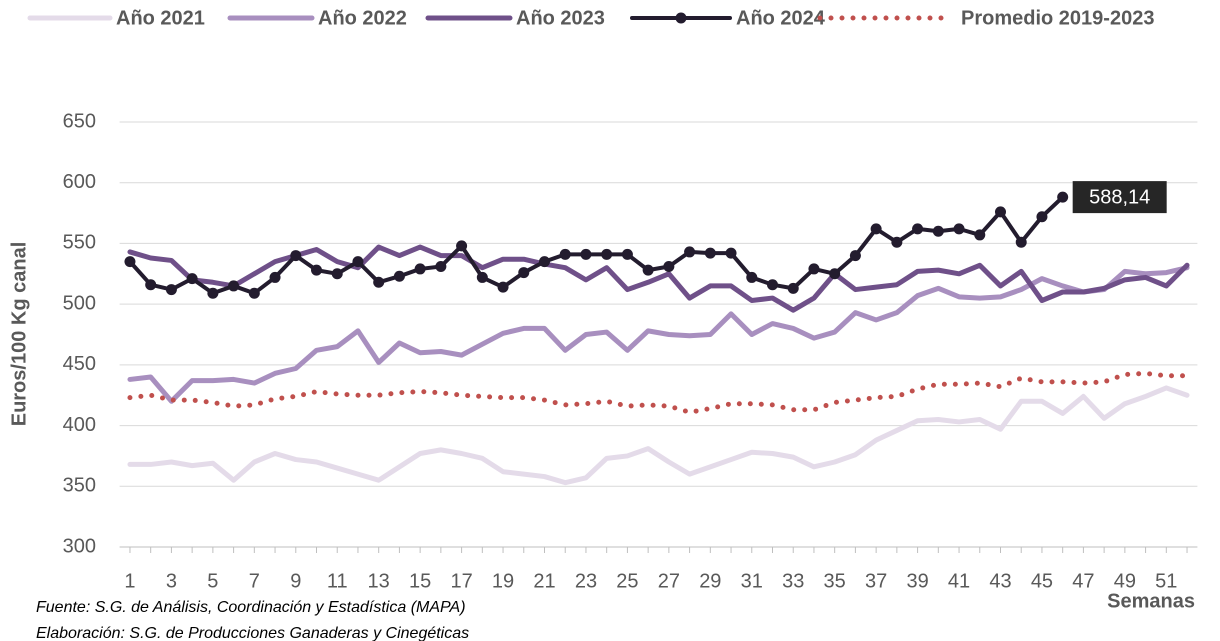 The image size is (1220, 641). I want to click on x-tick-label: 7, so click(254, 581).